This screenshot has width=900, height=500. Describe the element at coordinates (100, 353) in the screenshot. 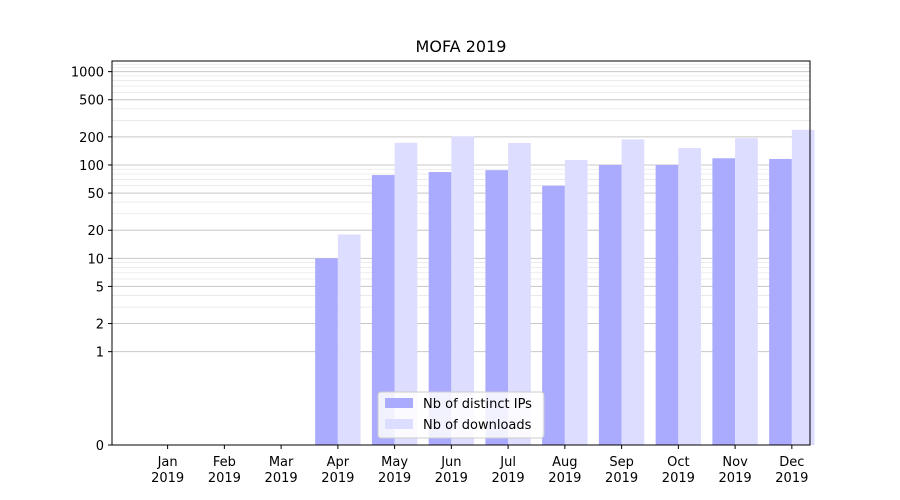

I see `y-tick-label: 1` at that location.